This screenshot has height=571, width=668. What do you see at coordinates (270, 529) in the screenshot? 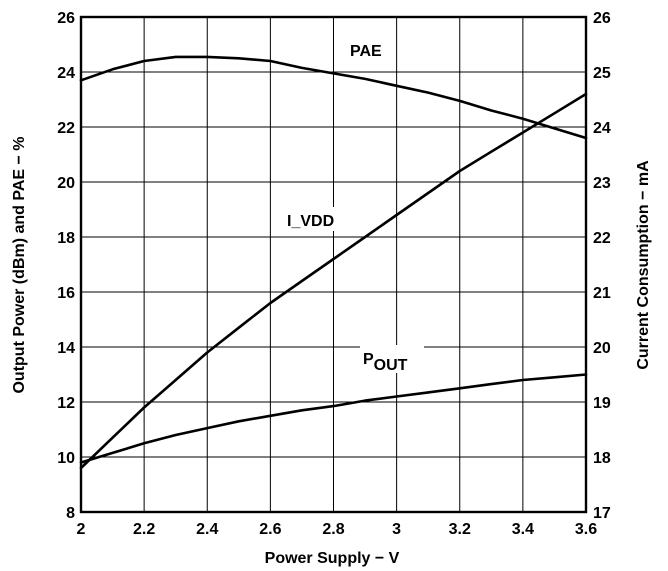
I see `x-tick-label: 2.6` at bounding box center [270, 529].